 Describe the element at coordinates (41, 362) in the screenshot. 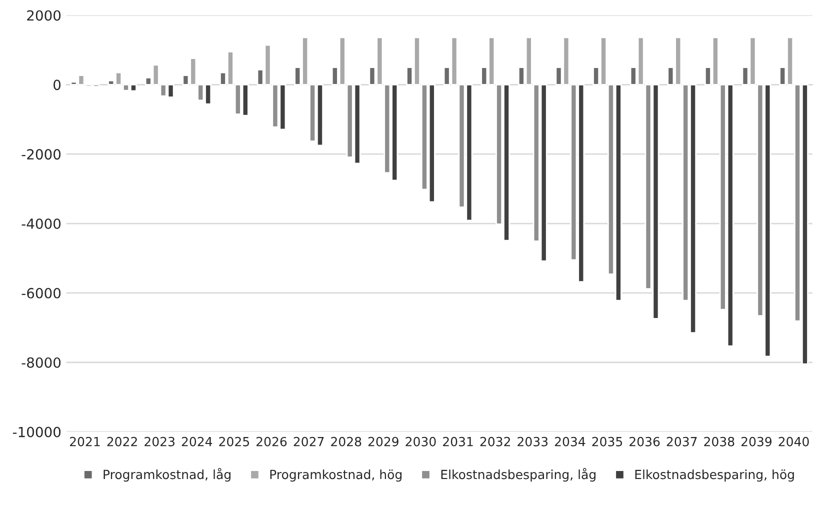

I see `y-tick-label: -8000` at that location.